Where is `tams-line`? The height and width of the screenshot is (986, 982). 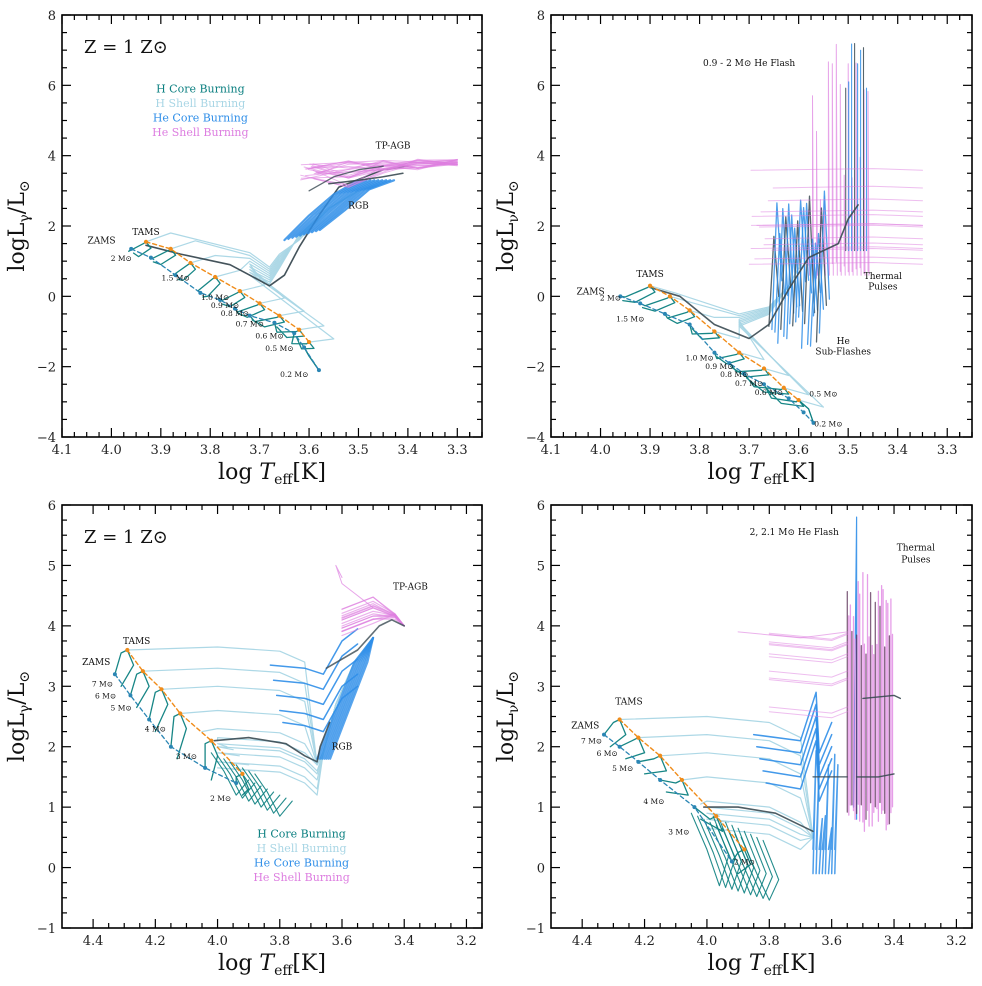
tams-line is located at coordinates (681, 784).